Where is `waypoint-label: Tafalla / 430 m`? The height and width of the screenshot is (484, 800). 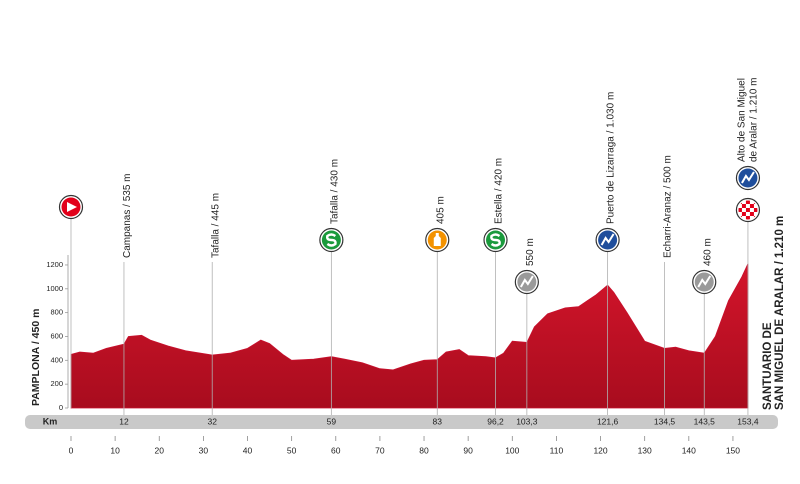
waypoint-label: Tafalla / 430 m is located at coordinates (335, 191).